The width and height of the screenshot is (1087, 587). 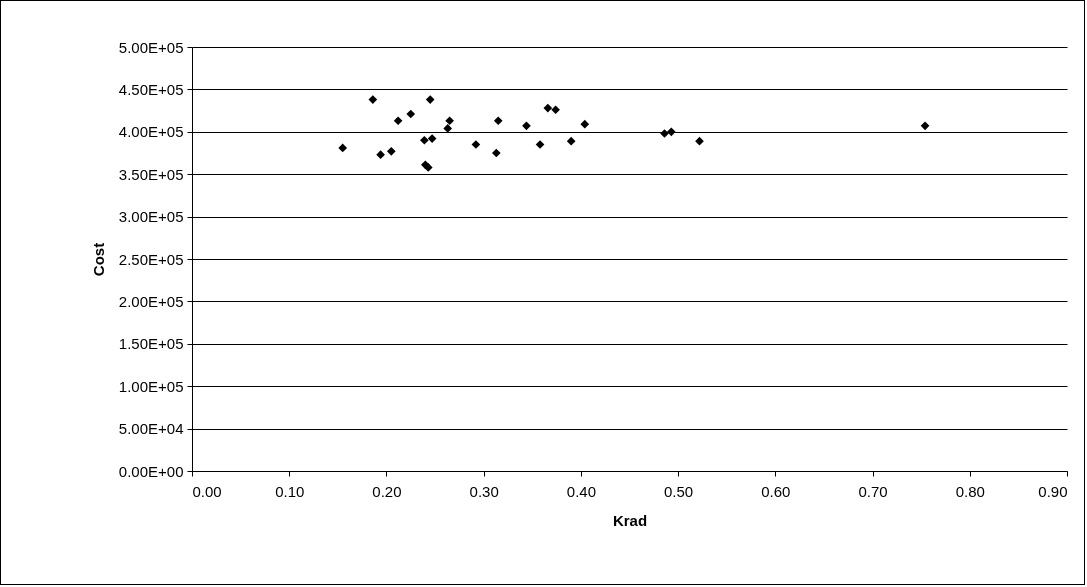 I want to click on x-tick-label: 0.10, so click(x=290, y=491).